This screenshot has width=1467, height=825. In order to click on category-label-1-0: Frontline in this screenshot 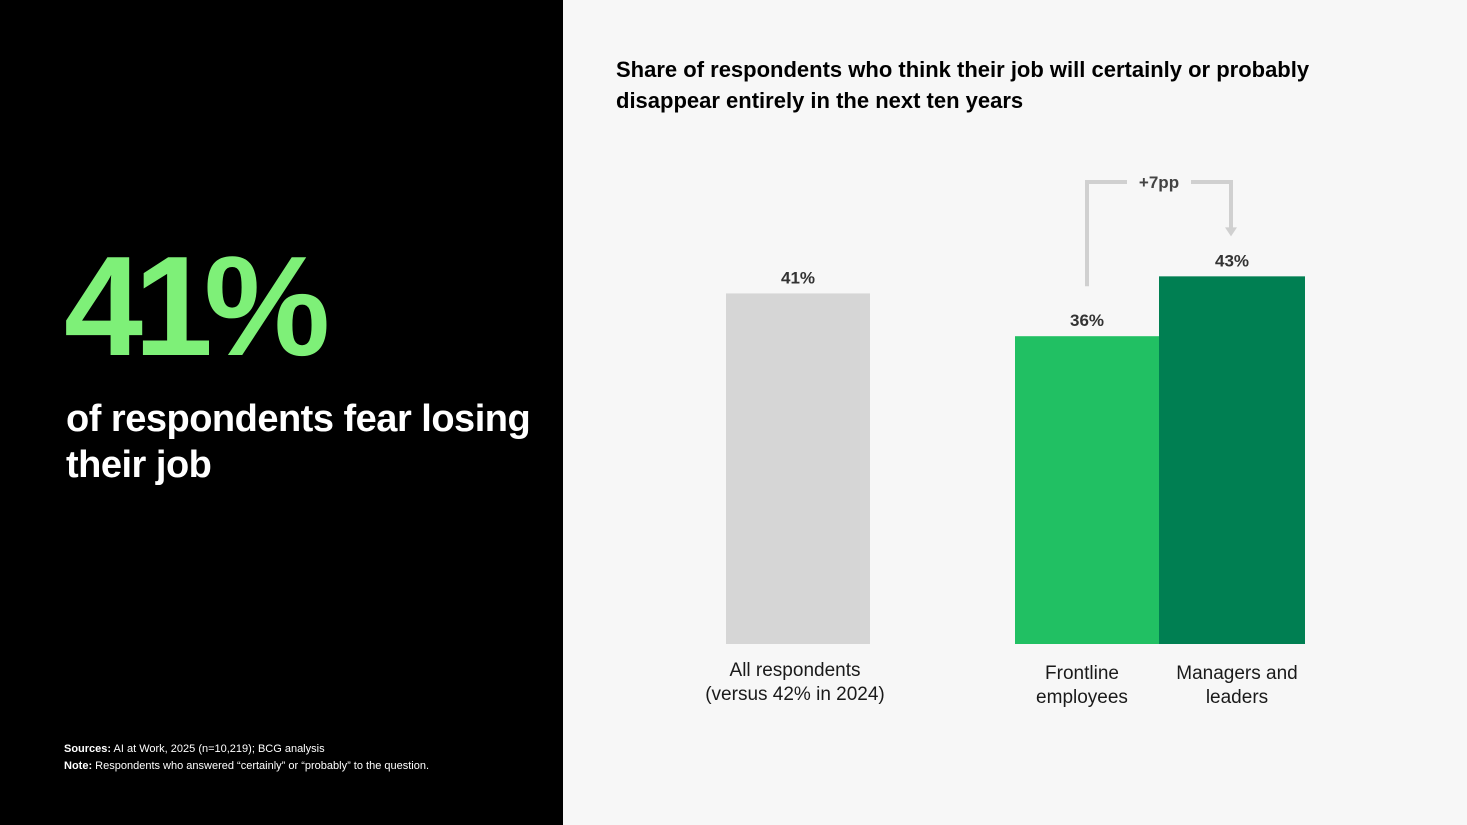, I will do `click(1082, 673)`.